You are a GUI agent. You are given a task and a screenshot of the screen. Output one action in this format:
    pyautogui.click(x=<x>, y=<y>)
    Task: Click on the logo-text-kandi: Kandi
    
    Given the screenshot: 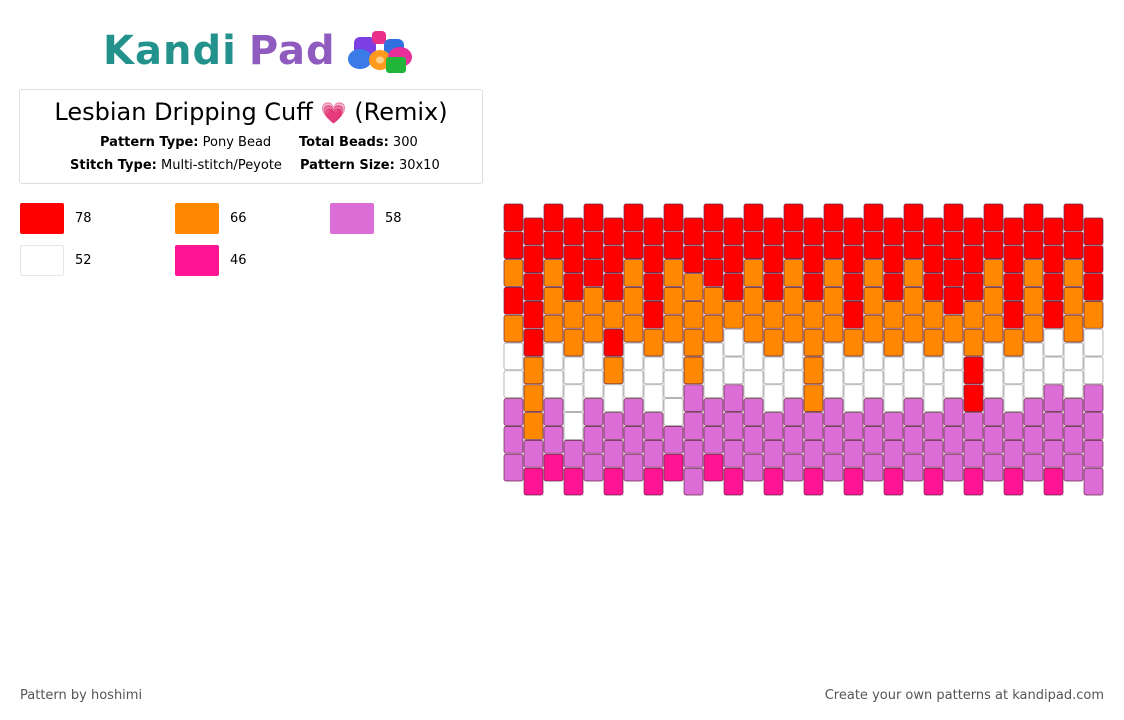 What is the action you would take?
    pyautogui.click(x=170, y=51)
    